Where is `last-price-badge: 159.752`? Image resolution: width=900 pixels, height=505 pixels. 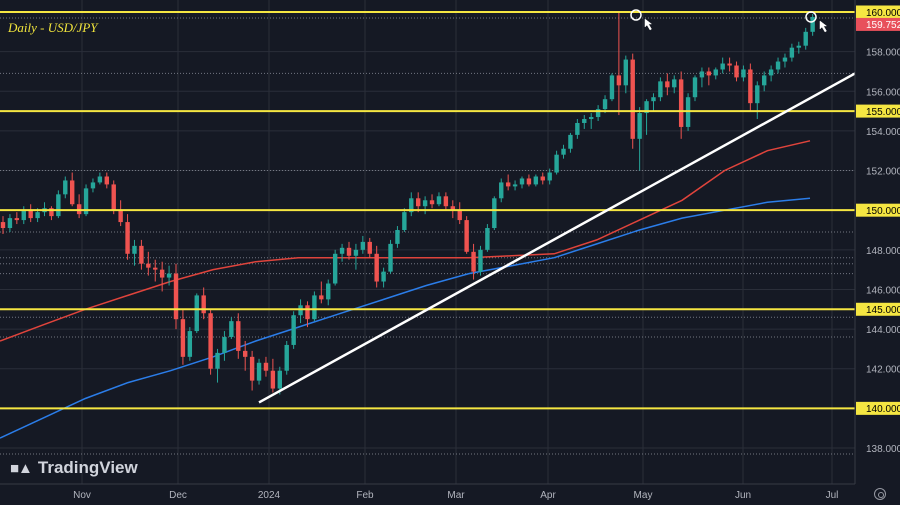
last-price-badge: 159.752 is located at coordinates (878, 24).